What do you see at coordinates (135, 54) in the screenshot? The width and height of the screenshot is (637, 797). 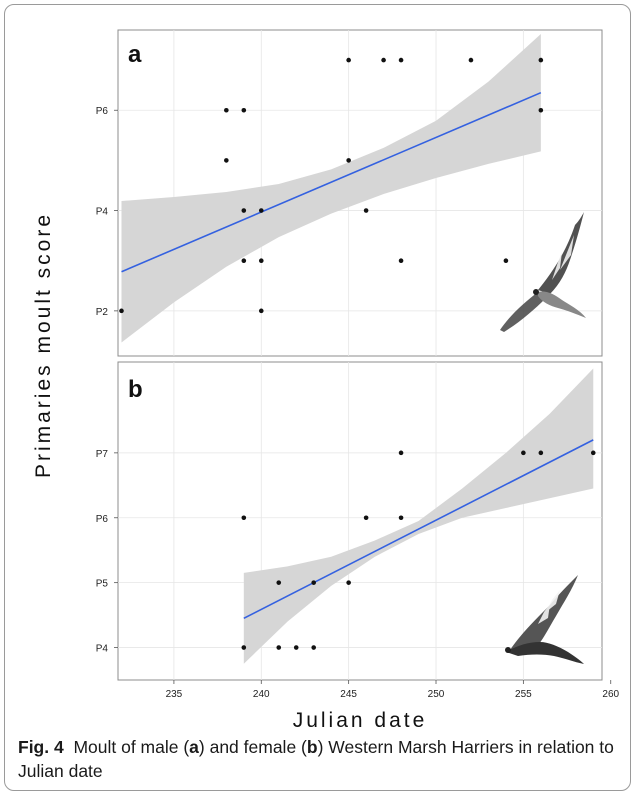 I see `panel-a-label: a` at bounding box center [135, 54].